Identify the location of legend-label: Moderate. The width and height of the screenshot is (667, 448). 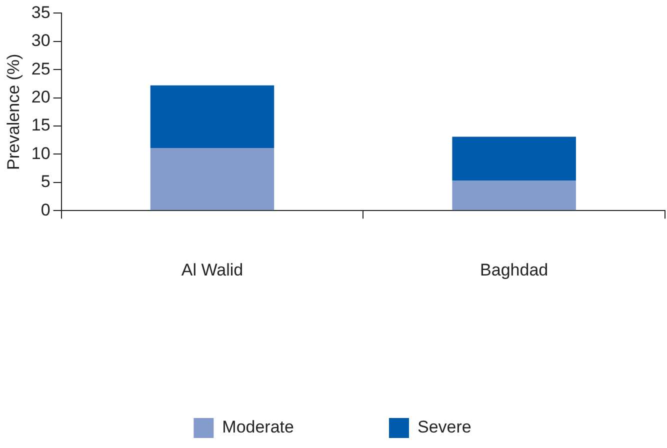
(258, 427).